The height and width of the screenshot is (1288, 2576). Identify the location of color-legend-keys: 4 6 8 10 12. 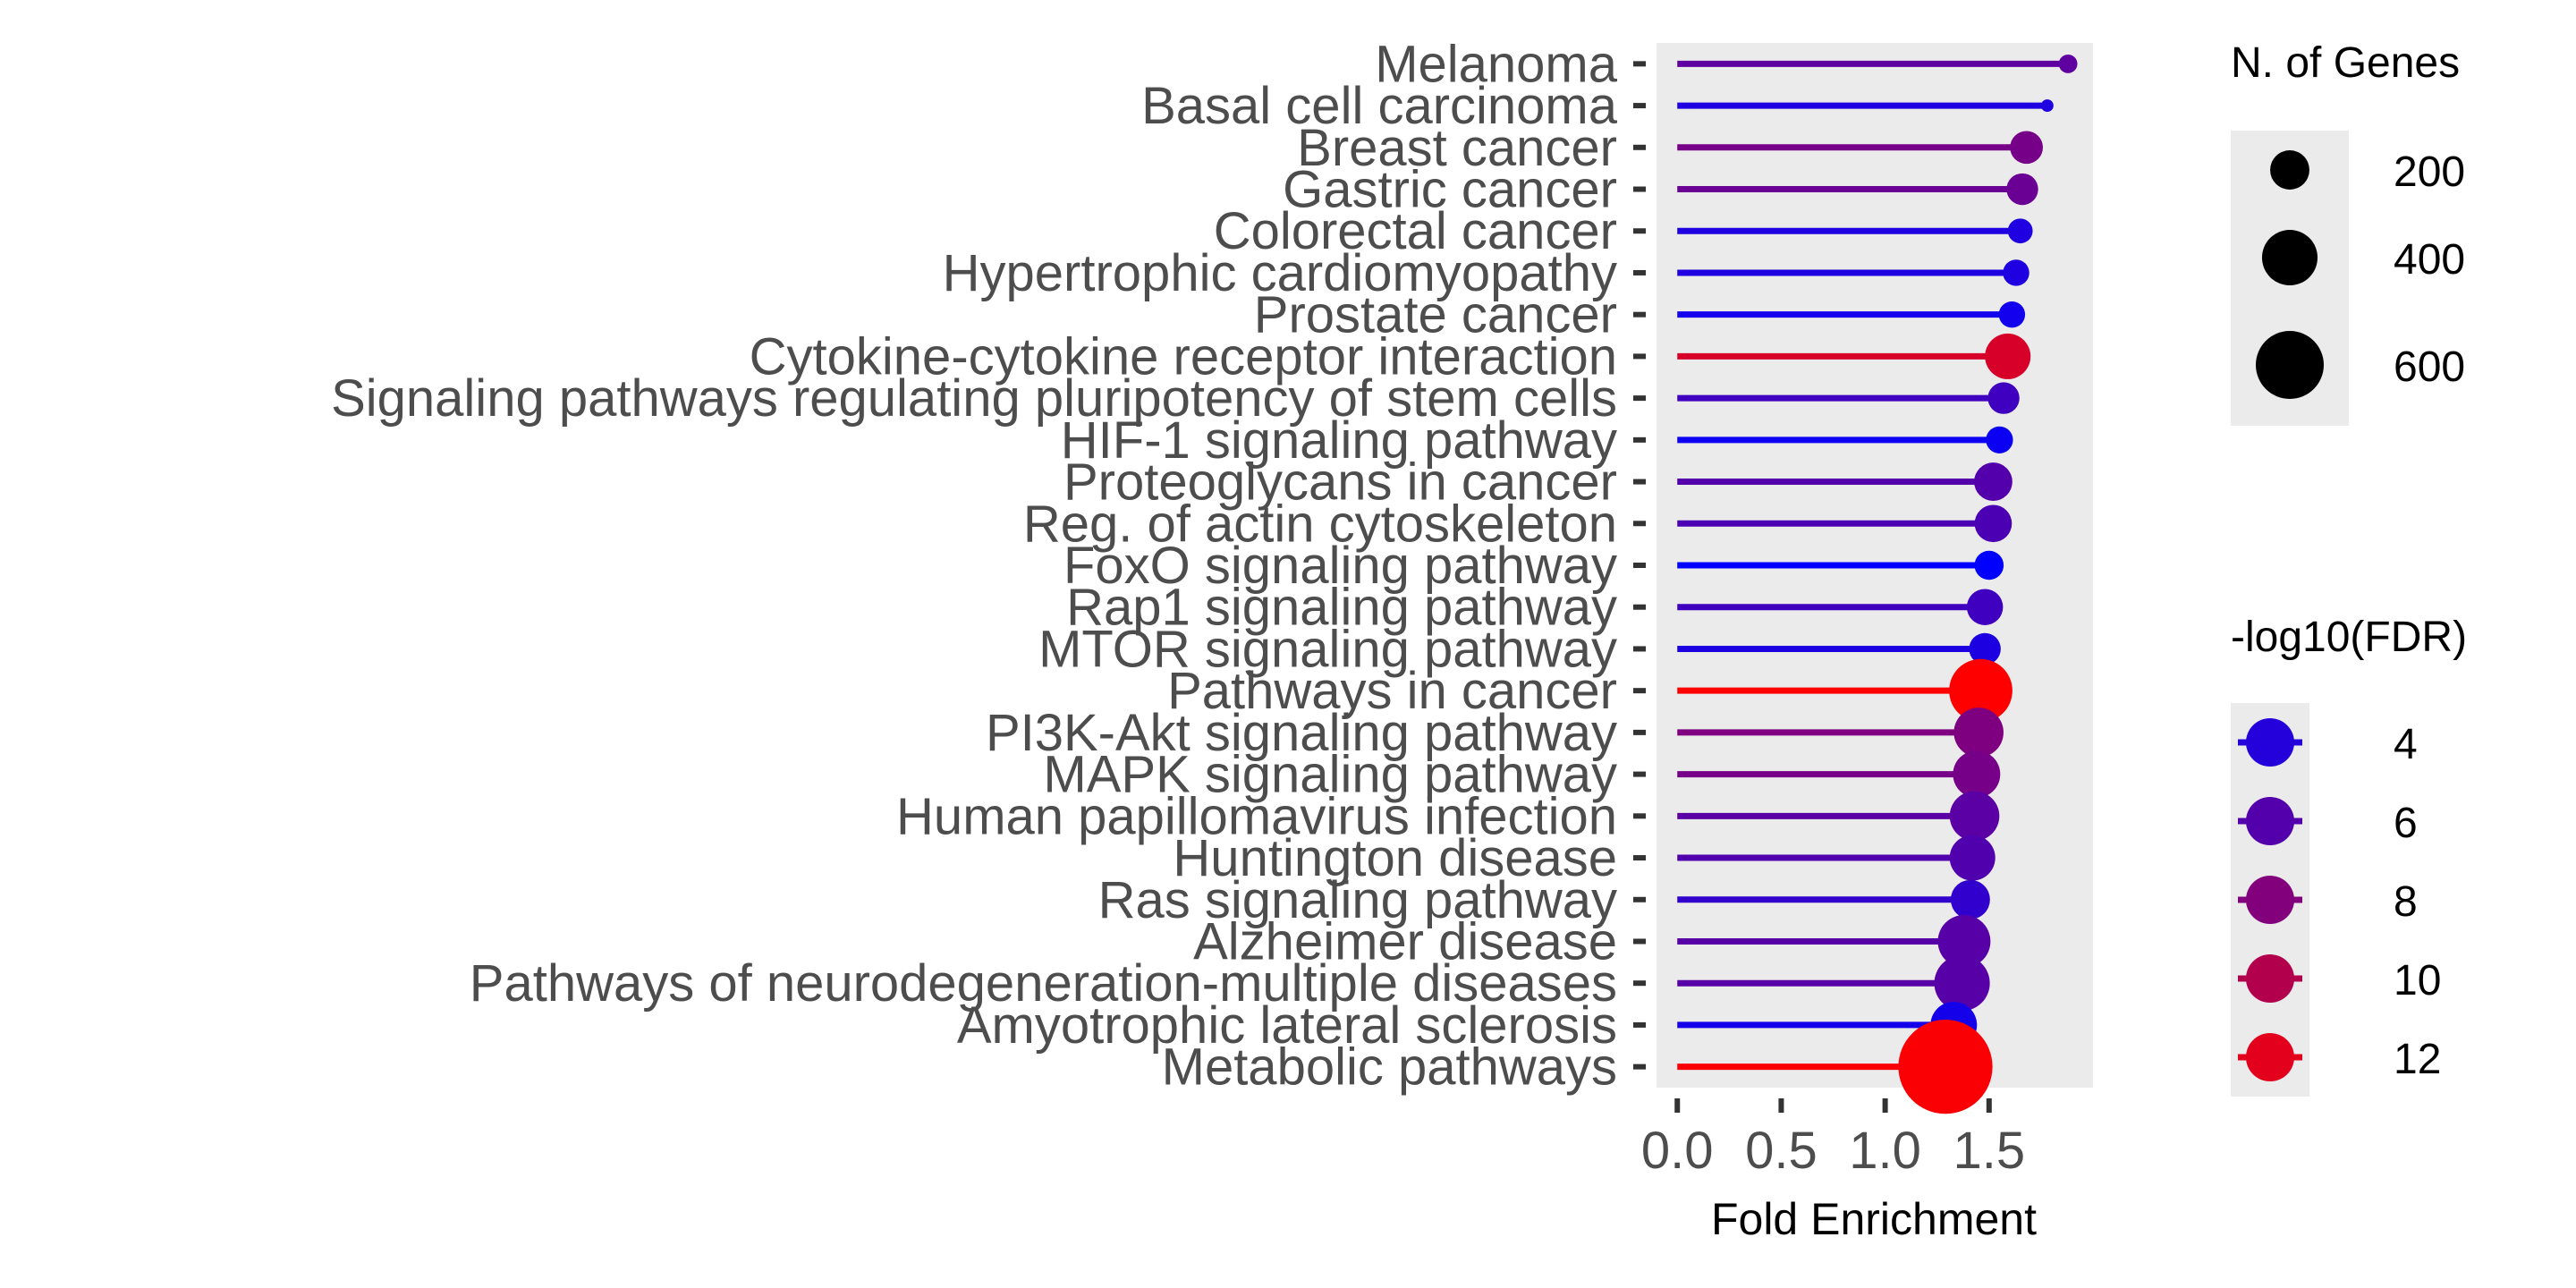
(2339, 900).